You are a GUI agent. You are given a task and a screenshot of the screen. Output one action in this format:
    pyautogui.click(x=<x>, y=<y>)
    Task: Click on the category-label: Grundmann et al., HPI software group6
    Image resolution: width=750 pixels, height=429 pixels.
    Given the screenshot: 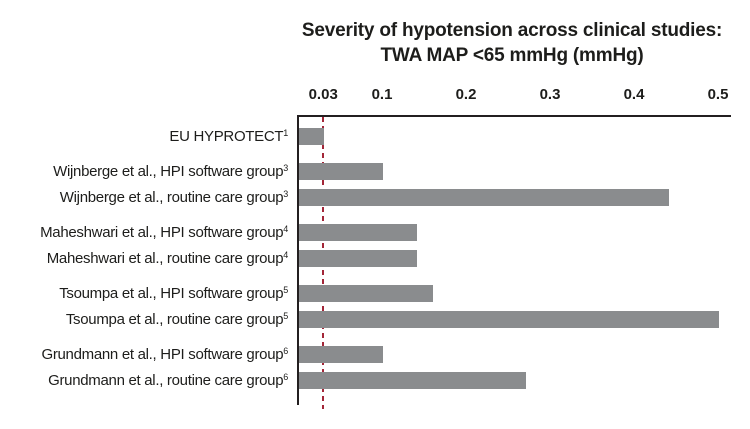 What is the action you would take?
    pyautogui.click(x=164, y=354)
    